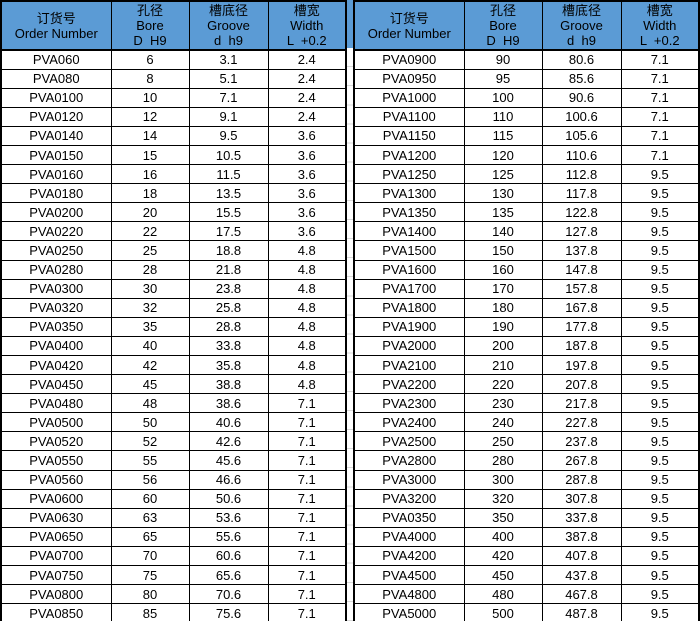 The width and height of the screenshot is (700, 621). What do you see at coordinates (409, 403) in the screenshot?
I see `order-number-cell: PVA2300` at bounding box center [409, 403].